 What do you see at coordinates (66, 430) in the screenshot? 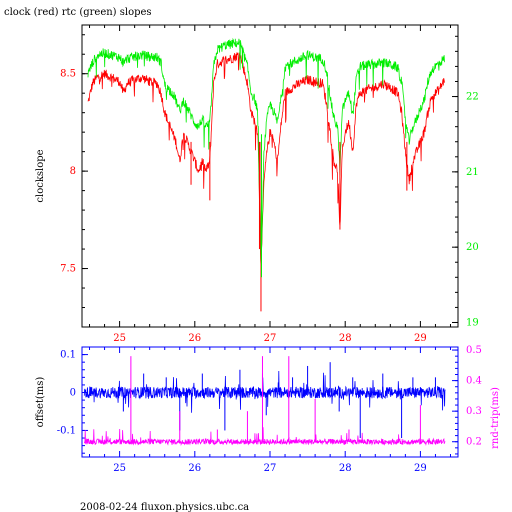
I see `y-tick-label: -0.1` at bounding box center [66, 430].